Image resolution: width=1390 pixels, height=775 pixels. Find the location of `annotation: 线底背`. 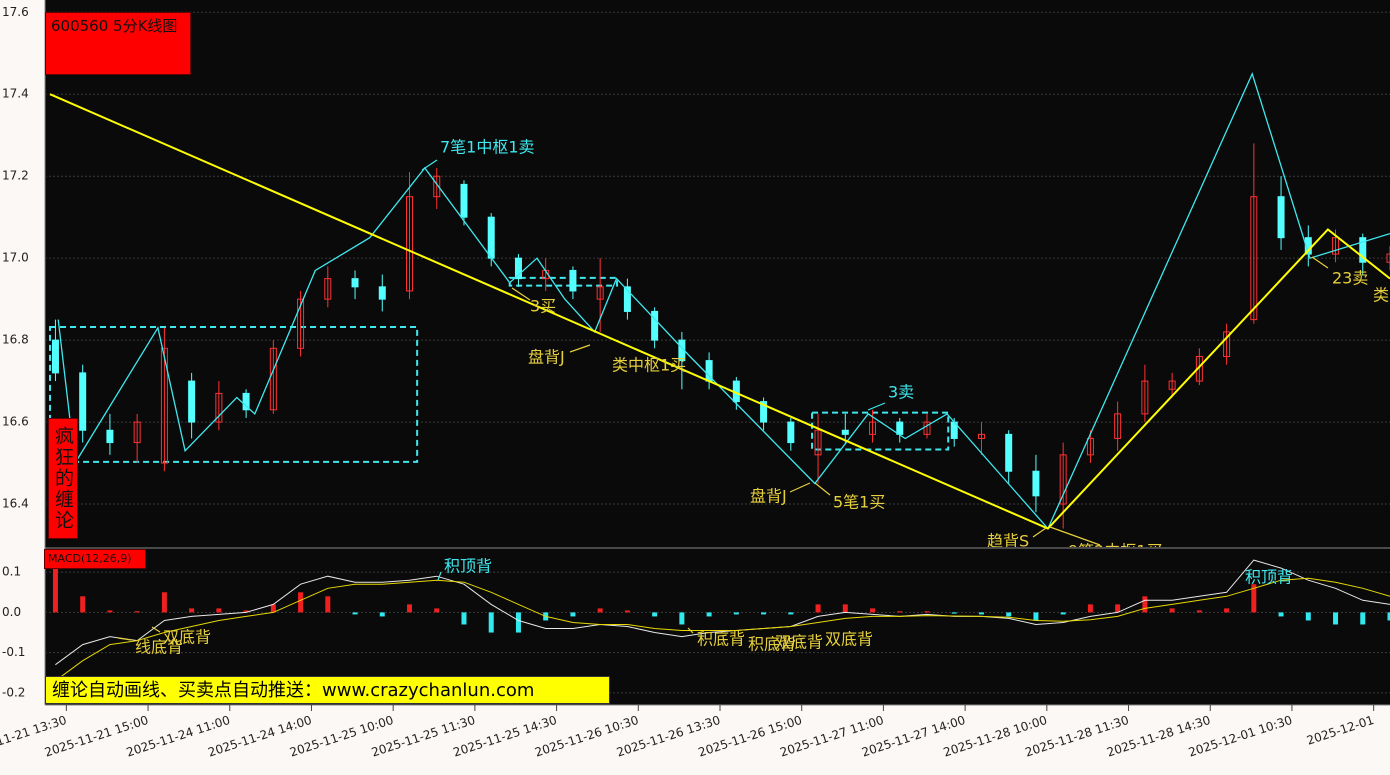

annotation: 线底背 is located at coordinates (159, 647).